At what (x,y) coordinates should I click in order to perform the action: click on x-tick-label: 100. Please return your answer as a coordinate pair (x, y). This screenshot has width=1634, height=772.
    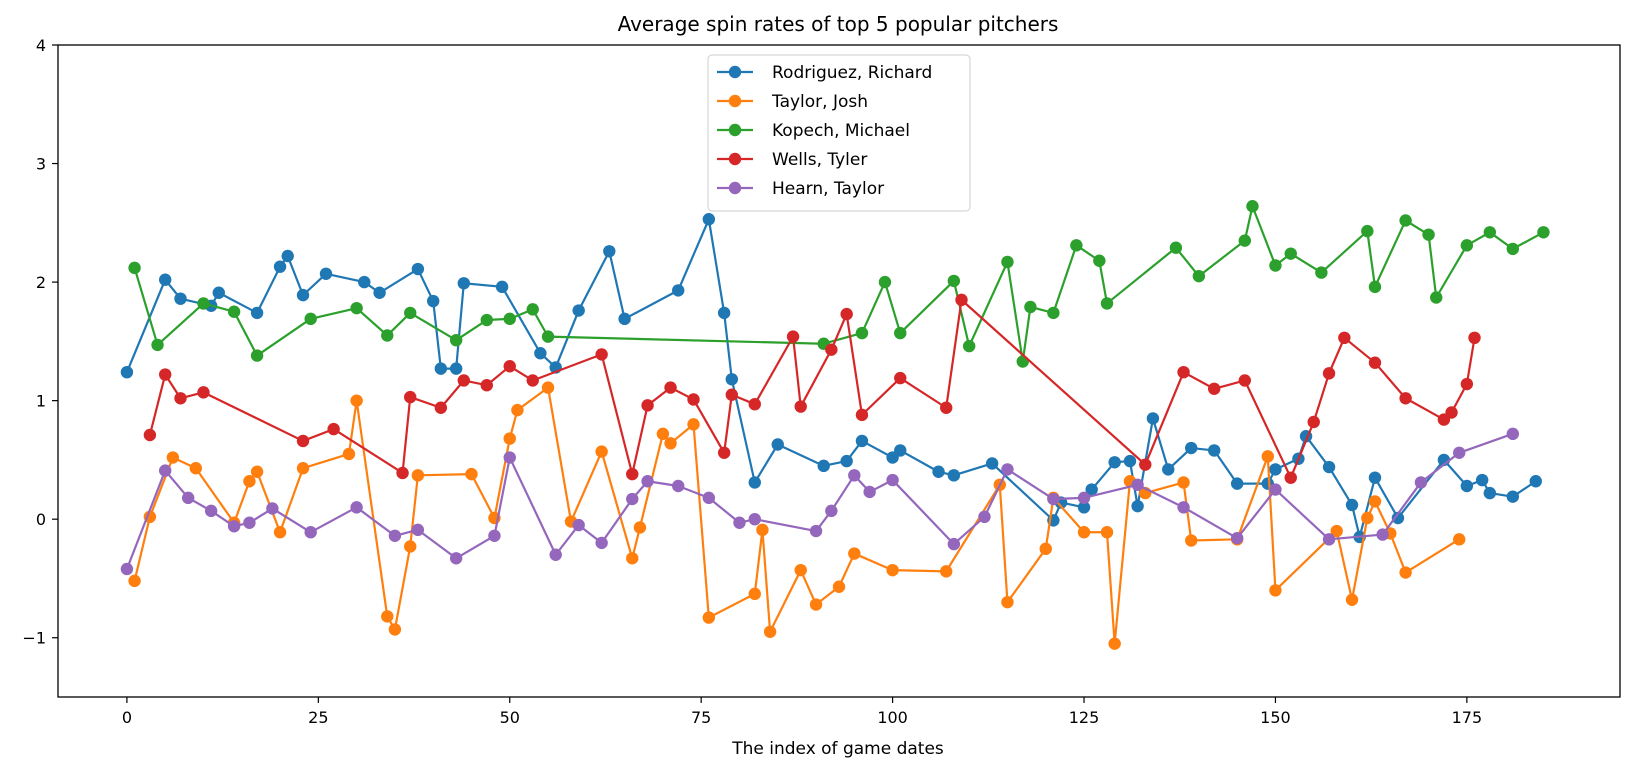
    Looking at the image, I should click on (892, 717).